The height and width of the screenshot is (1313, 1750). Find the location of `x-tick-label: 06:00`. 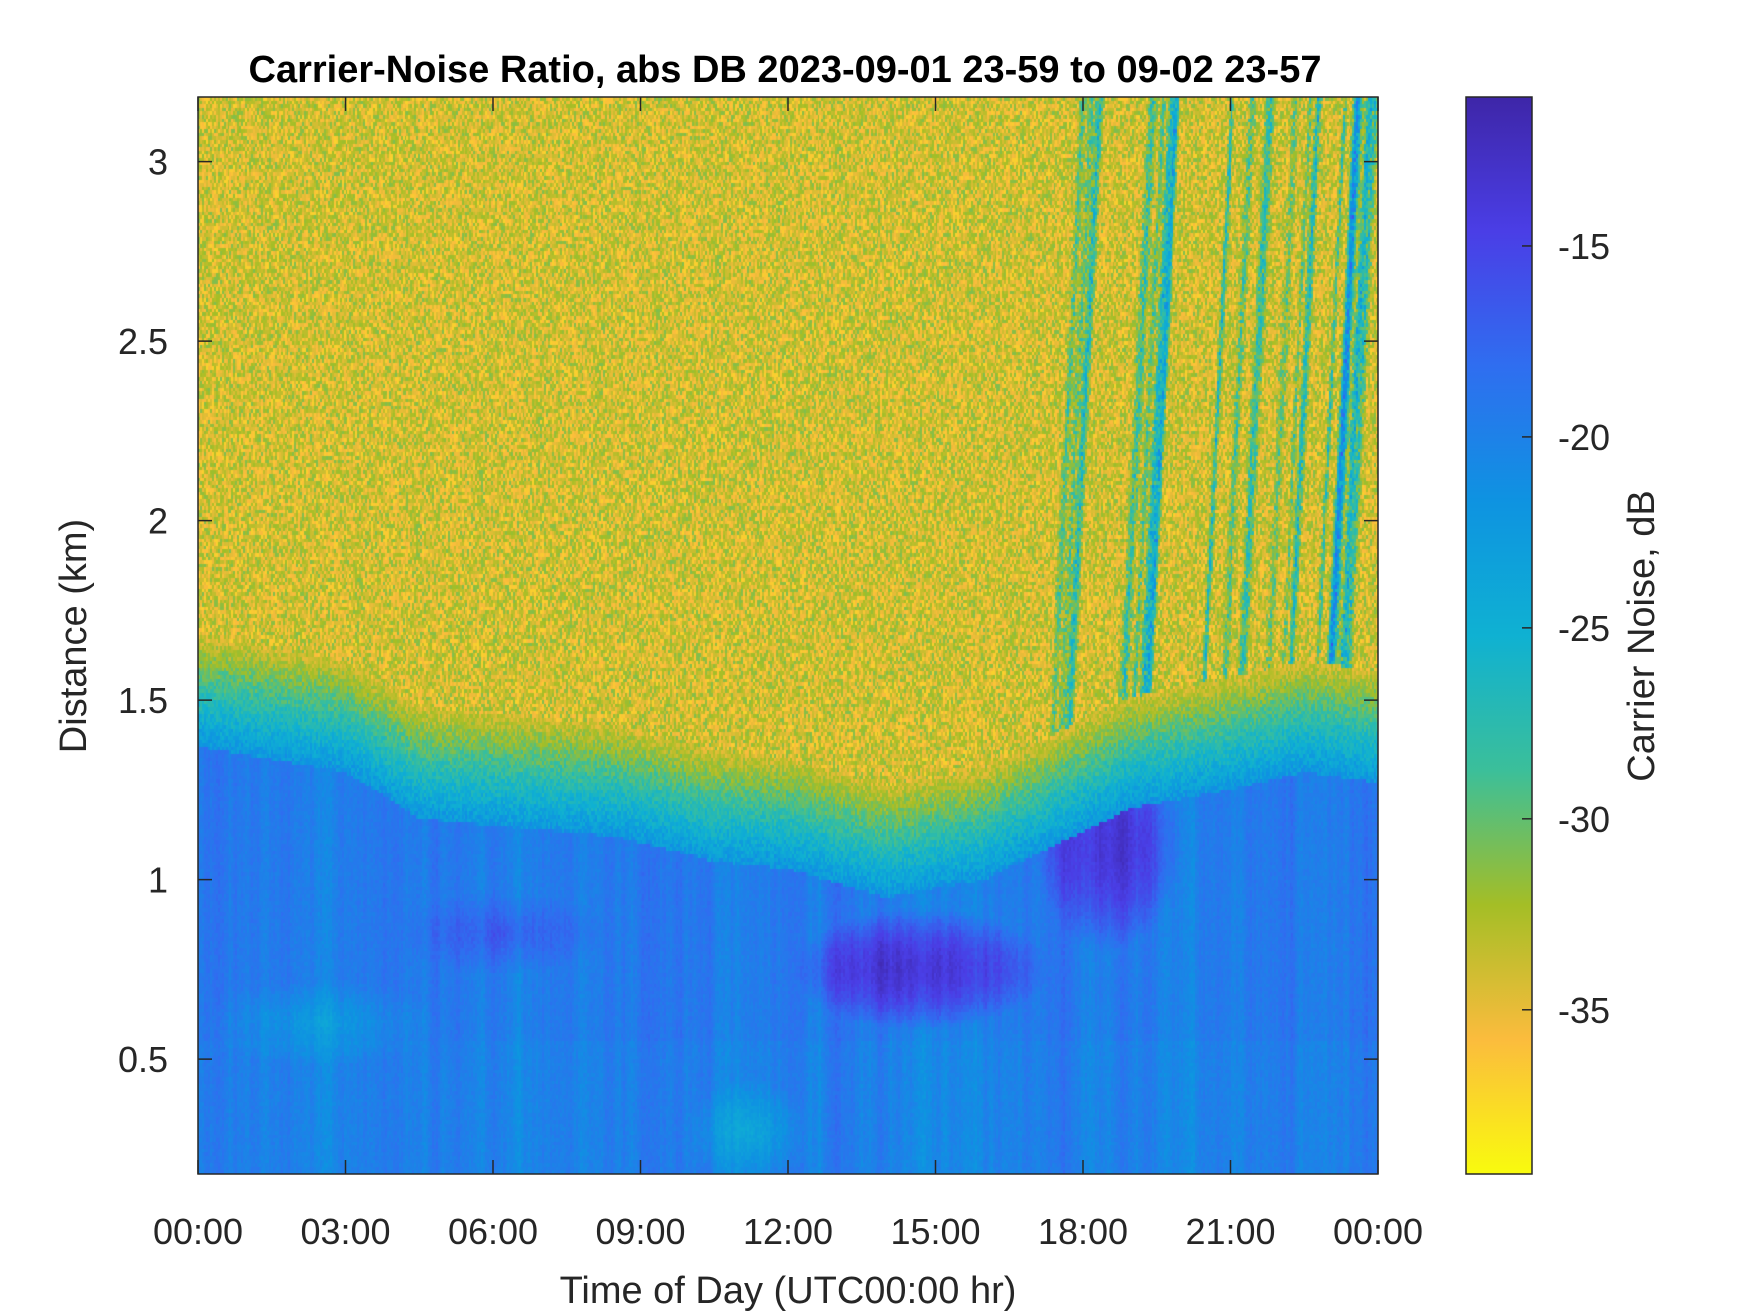

x-tick-label: 06:00 is located at coordinates (493, 1231).